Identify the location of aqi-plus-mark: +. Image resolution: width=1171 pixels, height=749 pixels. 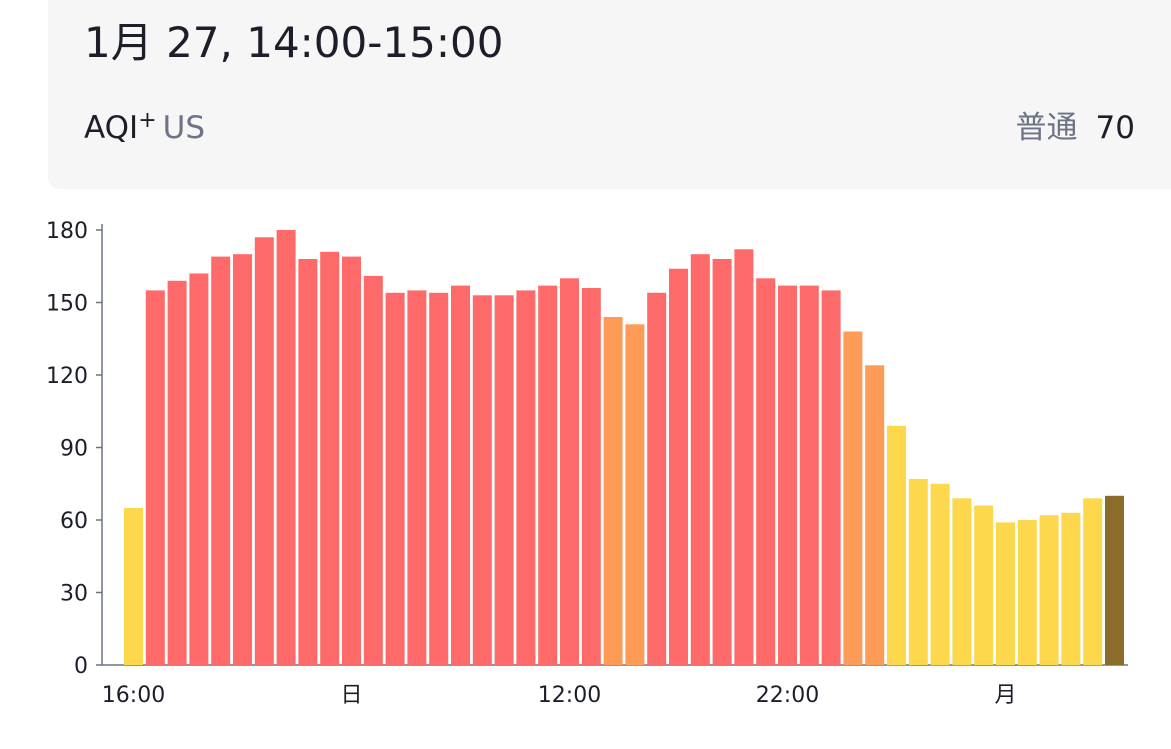
(147, 120).